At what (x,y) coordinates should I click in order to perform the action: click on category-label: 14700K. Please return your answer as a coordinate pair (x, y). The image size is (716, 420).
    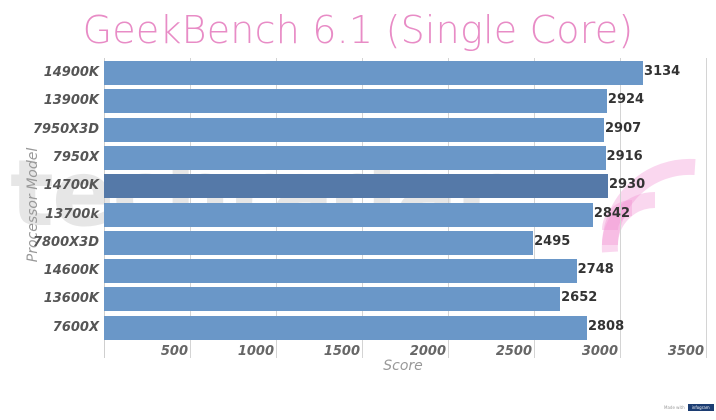
    Looking at the image, I should click on (71, 186).